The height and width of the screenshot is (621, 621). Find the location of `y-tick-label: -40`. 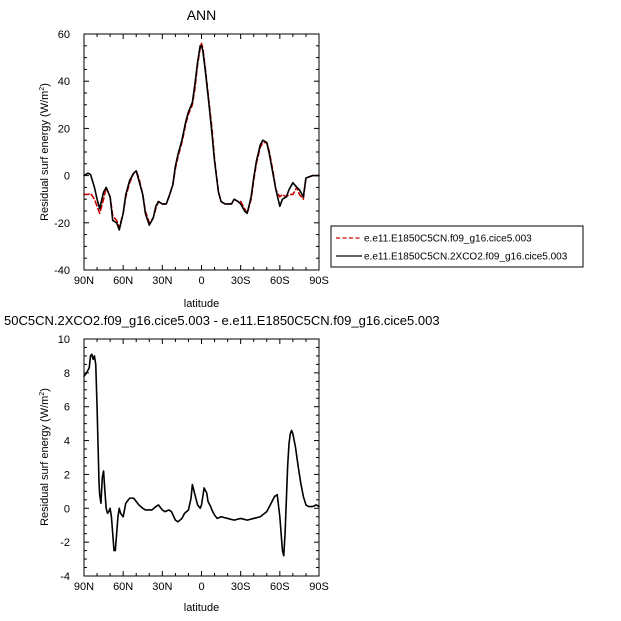

y-tick-label: -40 is located at coordinates (62, 271).